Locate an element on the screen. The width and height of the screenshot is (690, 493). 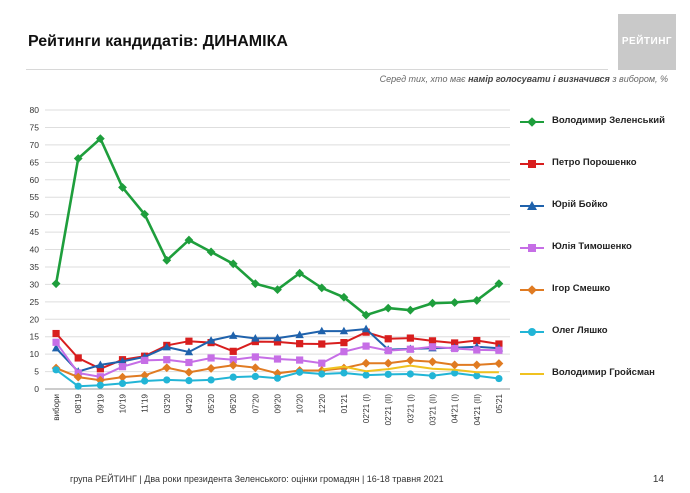
legend-item: Юлія Тимошенко is located at coordinates (602, 248).